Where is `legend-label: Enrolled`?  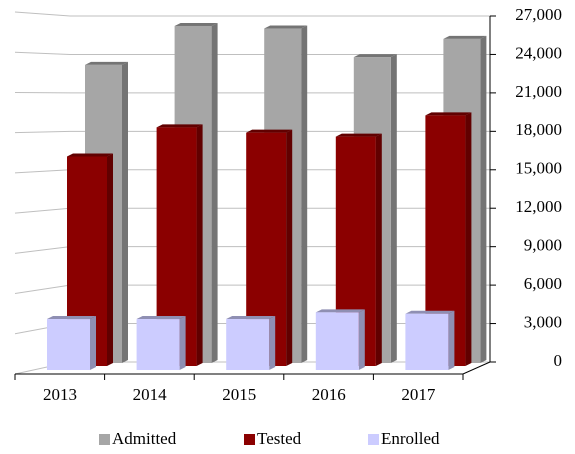
legend-label: Enrolled is located at coordinates (410, 438).